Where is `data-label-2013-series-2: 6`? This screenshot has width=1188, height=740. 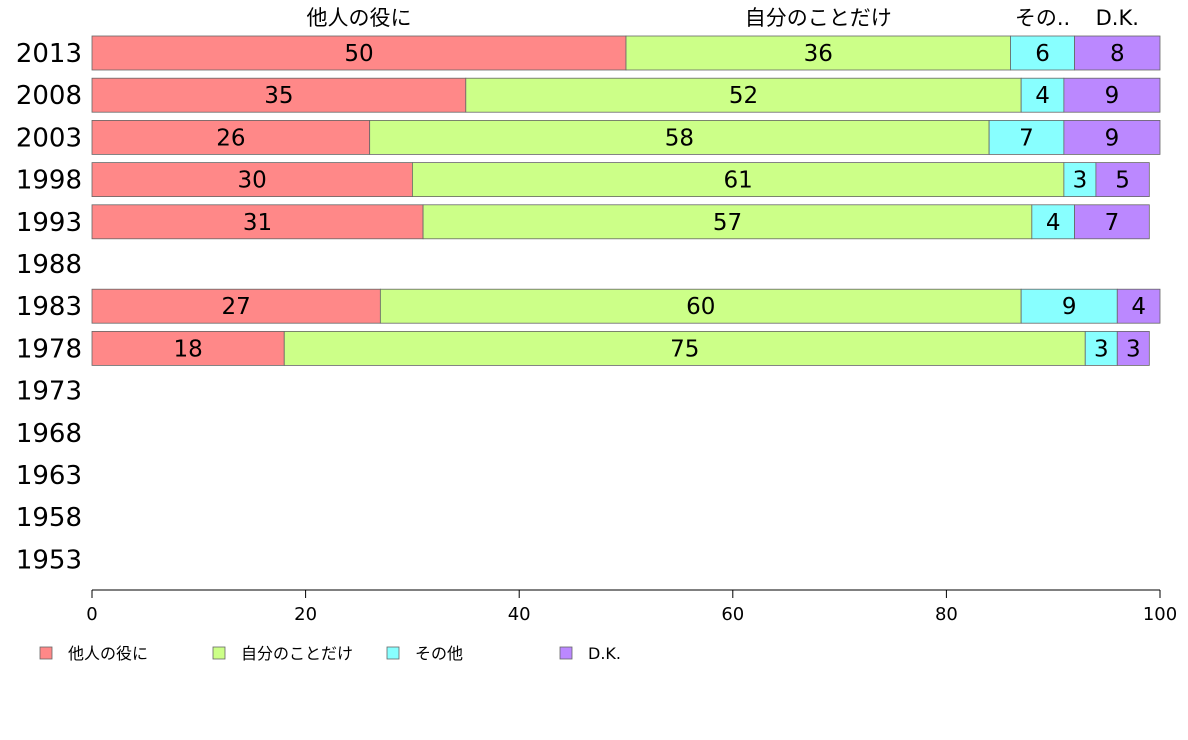 data-label-2013-series-2: 6 is located at coordinates (1042, 54).